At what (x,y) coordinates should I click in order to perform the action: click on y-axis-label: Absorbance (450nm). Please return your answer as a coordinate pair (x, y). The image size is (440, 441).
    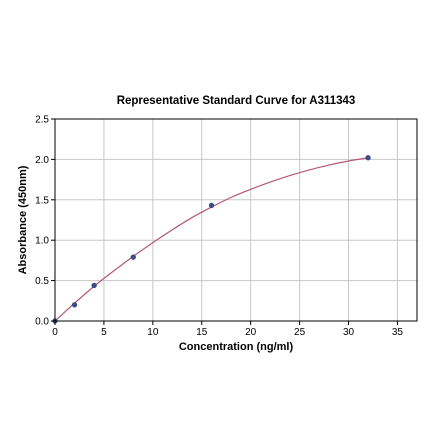
    Looking at the image, I should click on (23, 219).